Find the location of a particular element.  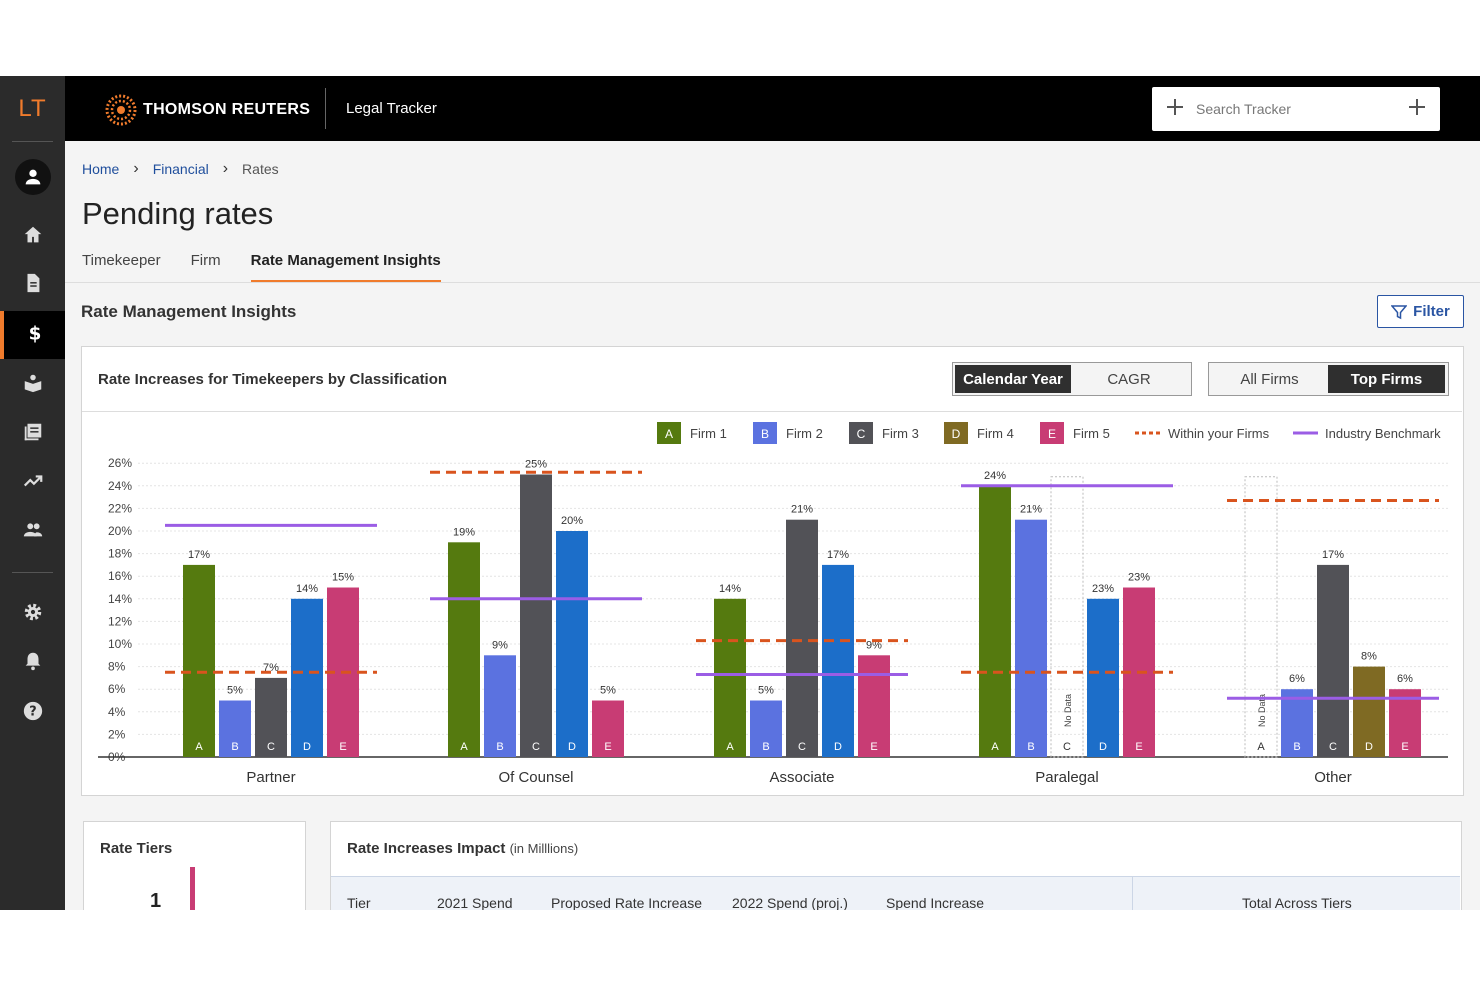

sidebar-item-analytics is located at coordinates (32, 483).